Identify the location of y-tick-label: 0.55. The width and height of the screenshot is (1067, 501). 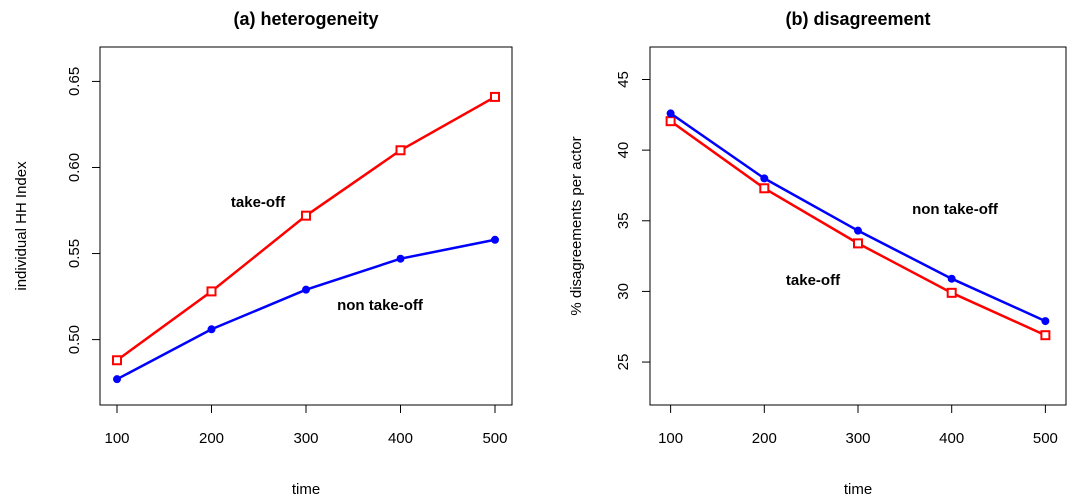
(74, 253).